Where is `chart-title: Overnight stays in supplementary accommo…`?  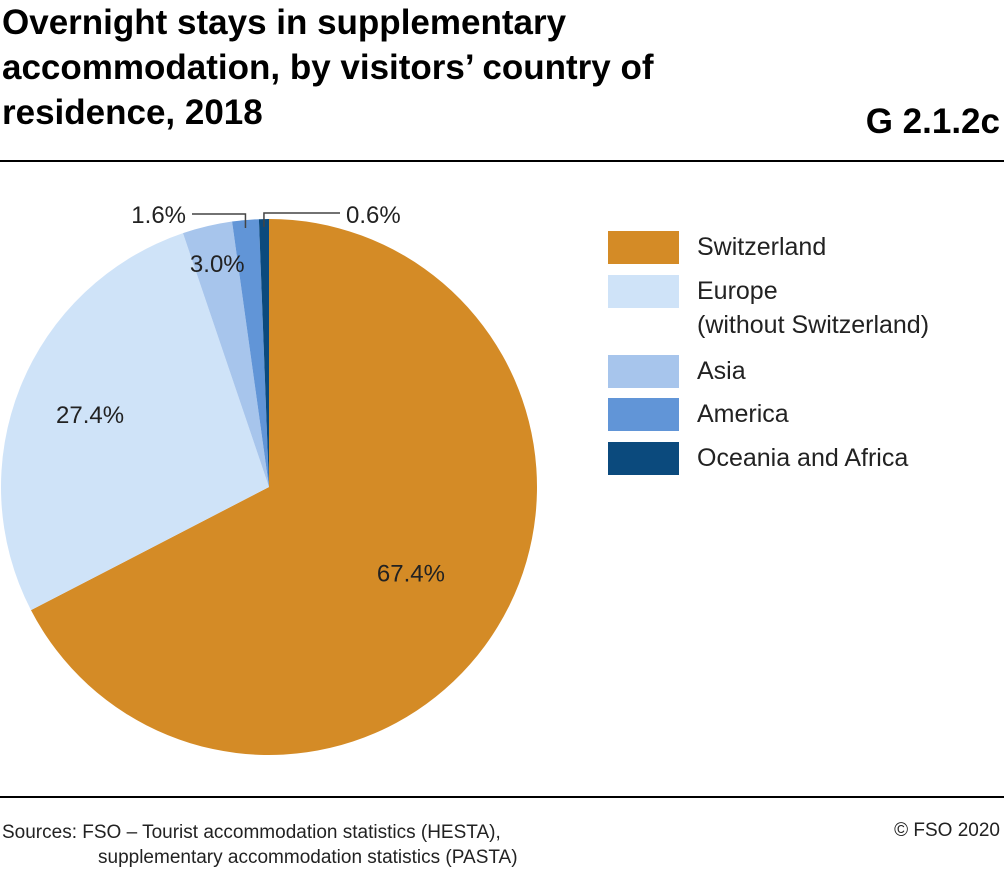 chart-title: Overnight stays in supplementary accommo… is located at coordinates (328, 67).